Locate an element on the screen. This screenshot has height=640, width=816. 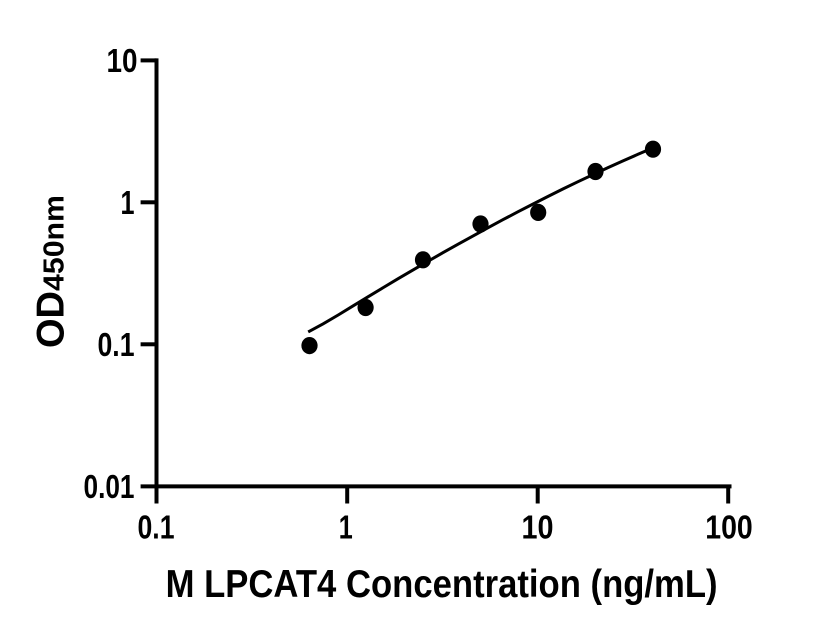
svg-text: 0.01 is located at coordinates (109, 487).